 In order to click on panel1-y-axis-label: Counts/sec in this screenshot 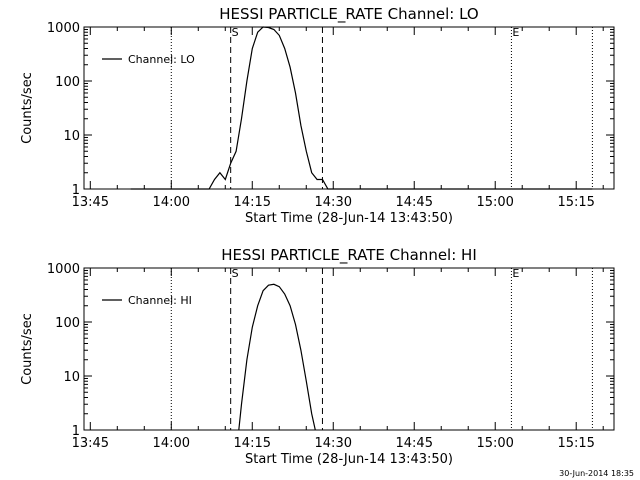, I will do `click(27, 108)`.